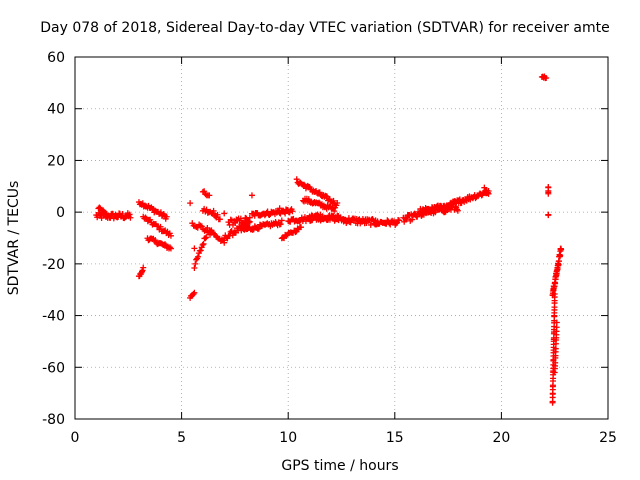 This screenshot has height=480, width=640. I want to click on x-tick-label: 0, so click(75, 438).